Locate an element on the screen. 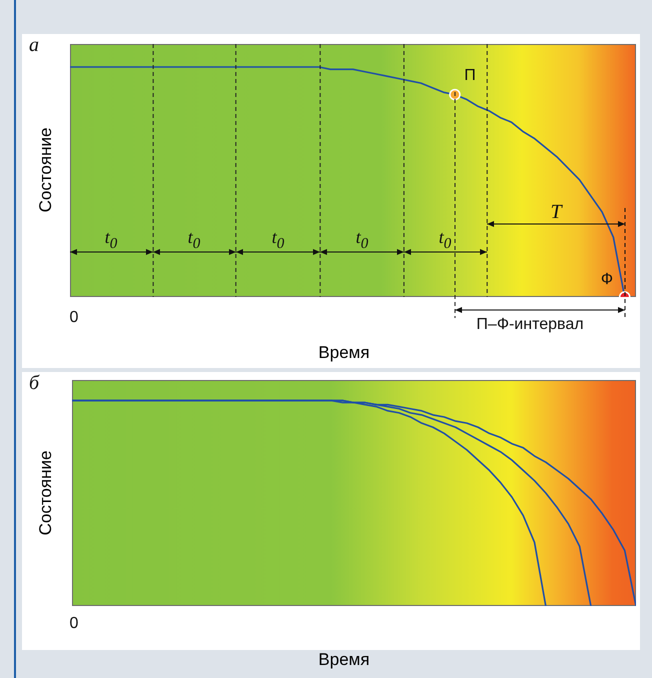 The width and height of the screenshot is (652, 678). annotation: Ф is located at coordinates (607, 279).